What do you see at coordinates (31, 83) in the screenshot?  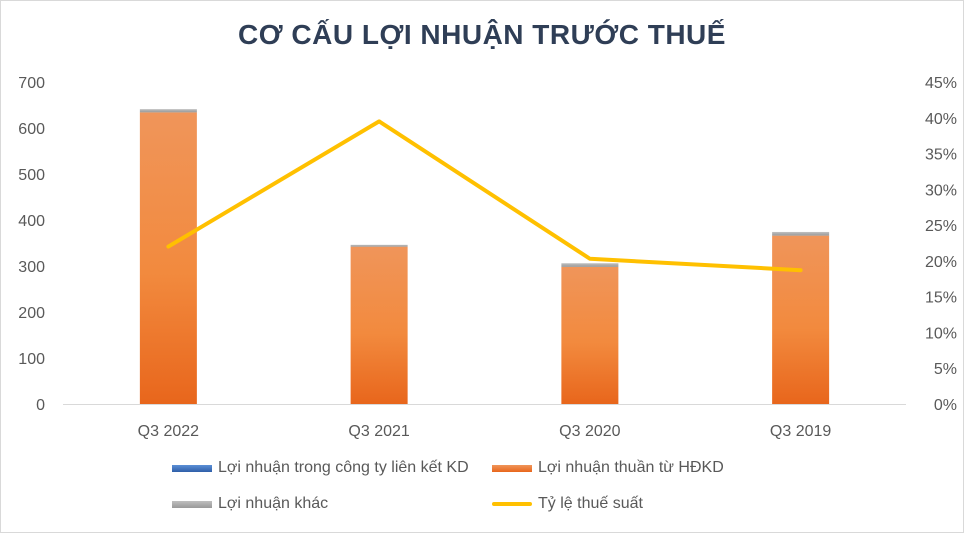 I see `y-left-tick-label: 700` at bounding box center [31, 83].